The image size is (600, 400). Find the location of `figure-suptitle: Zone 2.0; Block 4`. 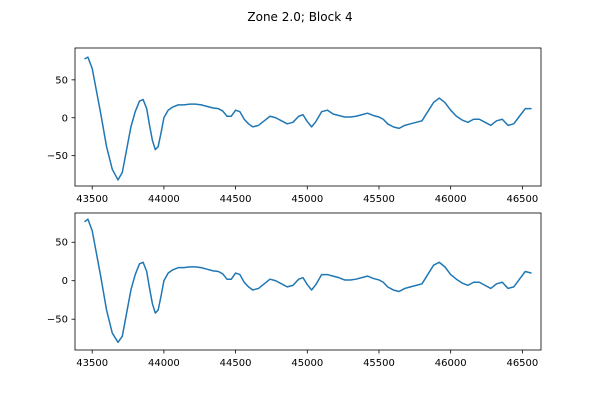

figure-suptitle: Zone 2.0; Block 4 is located at coordinates (299, 17).